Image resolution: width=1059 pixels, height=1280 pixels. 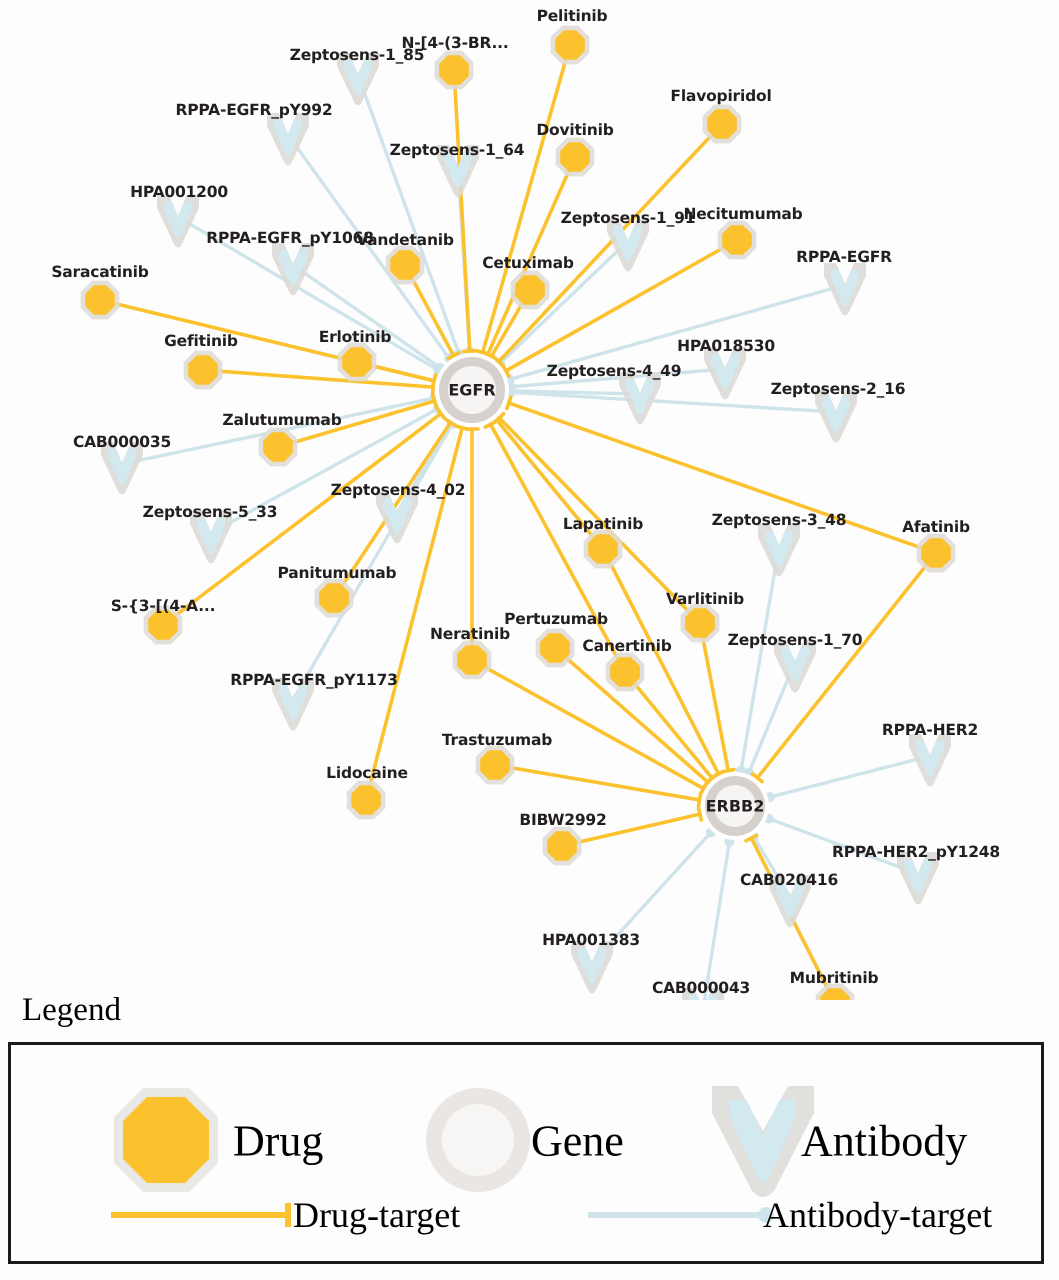 I want to click on antibody-label: HPA001383, so click(x=591, y=940).